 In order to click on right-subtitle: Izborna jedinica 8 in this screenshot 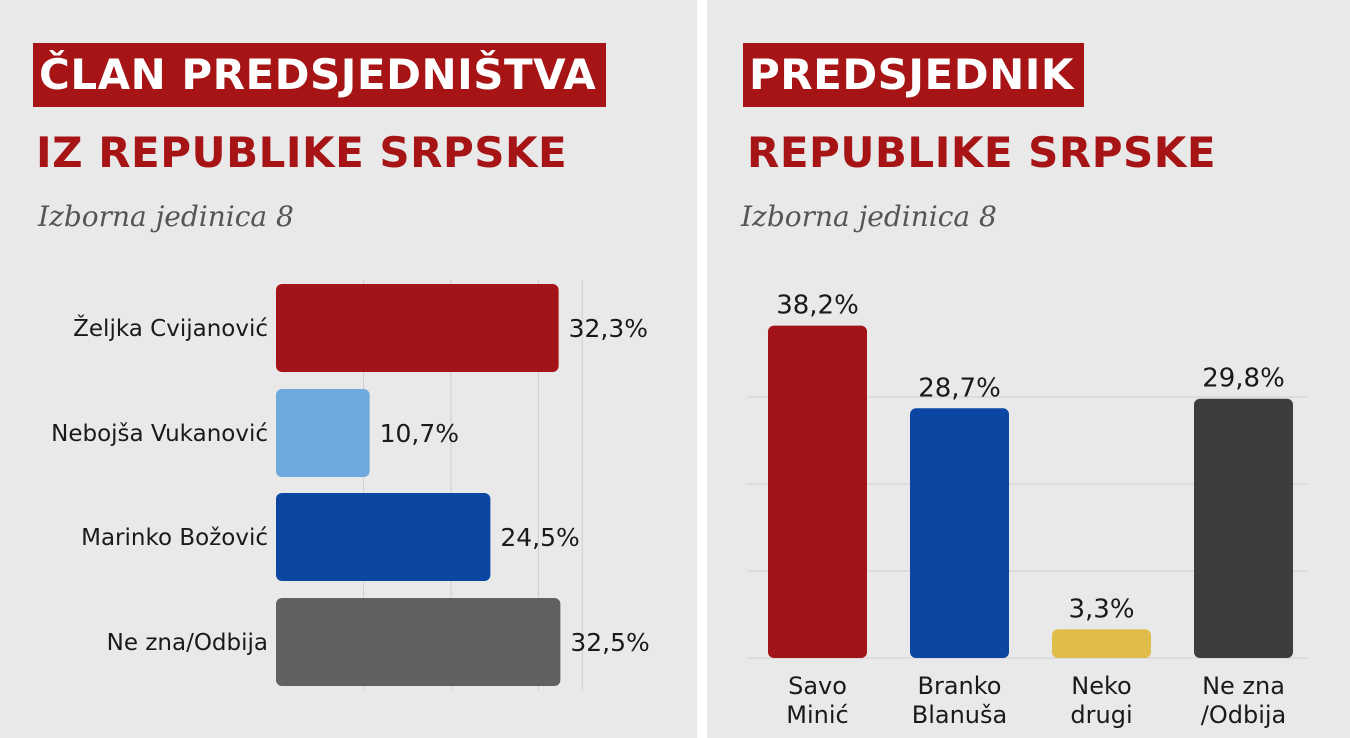, I will do `click(869, 216)`.